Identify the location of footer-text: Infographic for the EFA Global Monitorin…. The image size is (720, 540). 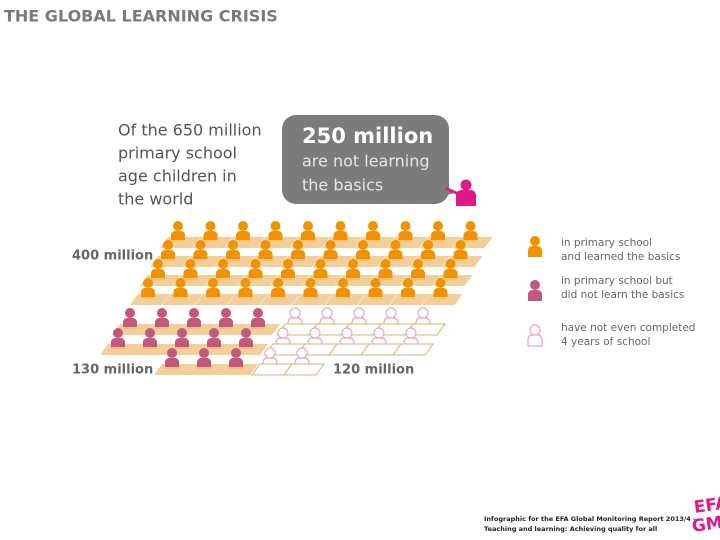
(590, 519).